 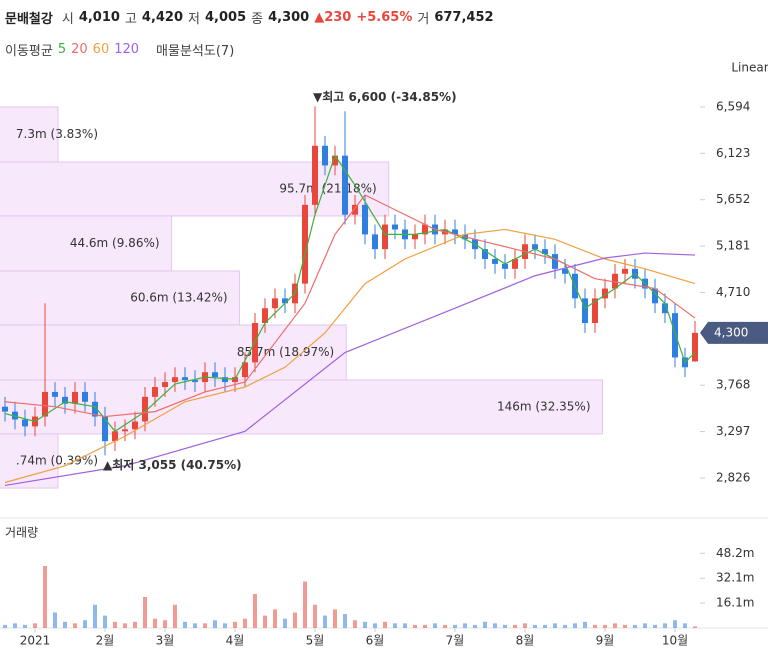 What do you see at coordinates (57, 460) in the screenshot?
I see `profile-label: .74m (0.39%)` at bounding box center [57, 460].